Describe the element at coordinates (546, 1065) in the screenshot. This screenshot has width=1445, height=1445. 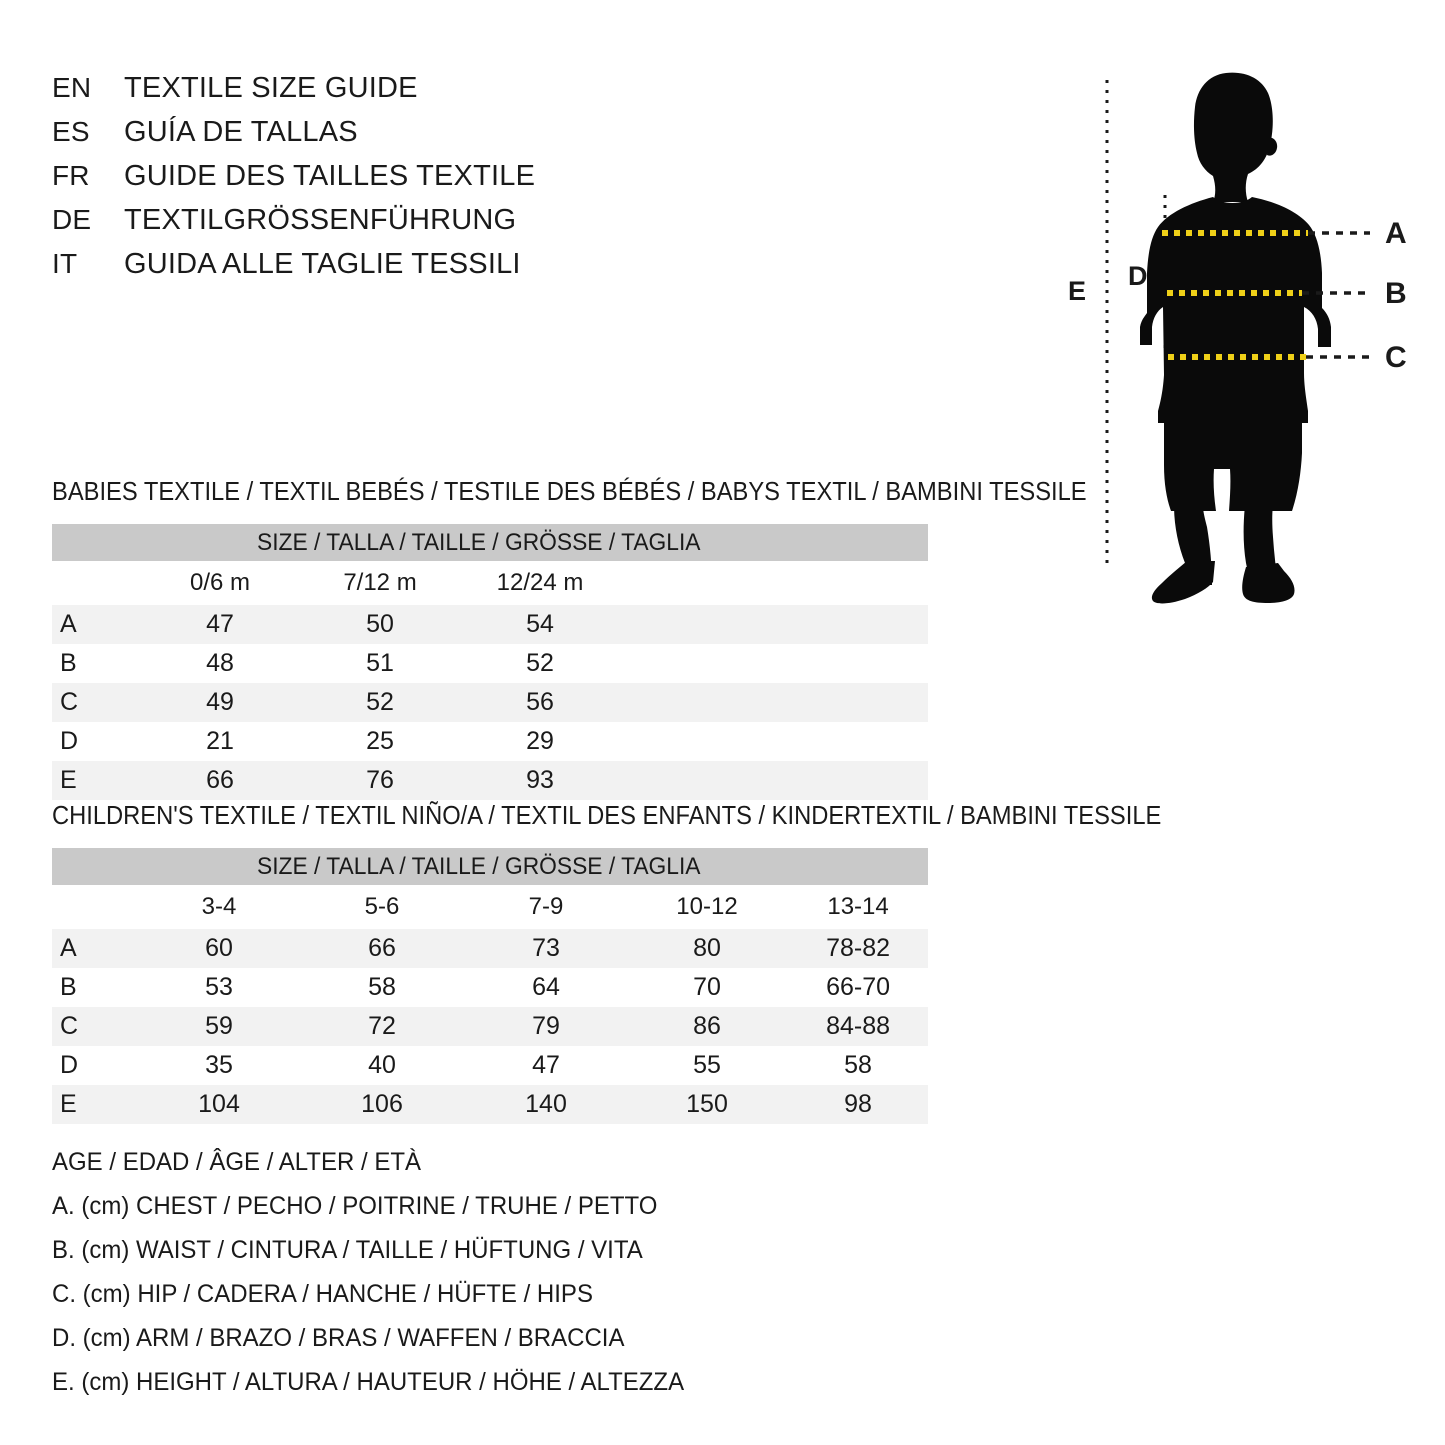
I see `children-cell-d-2: 47` at that location.